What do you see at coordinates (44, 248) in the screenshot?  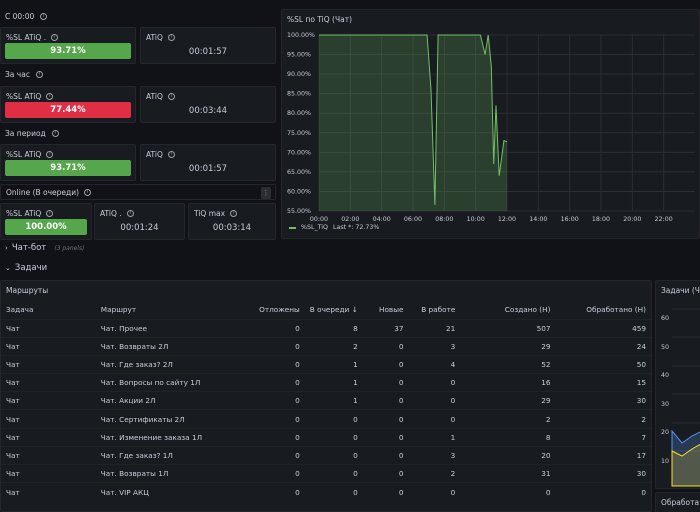 I see `section-chatbot: › Чат-бот (3 panels)` at bounding box center [44, 248].